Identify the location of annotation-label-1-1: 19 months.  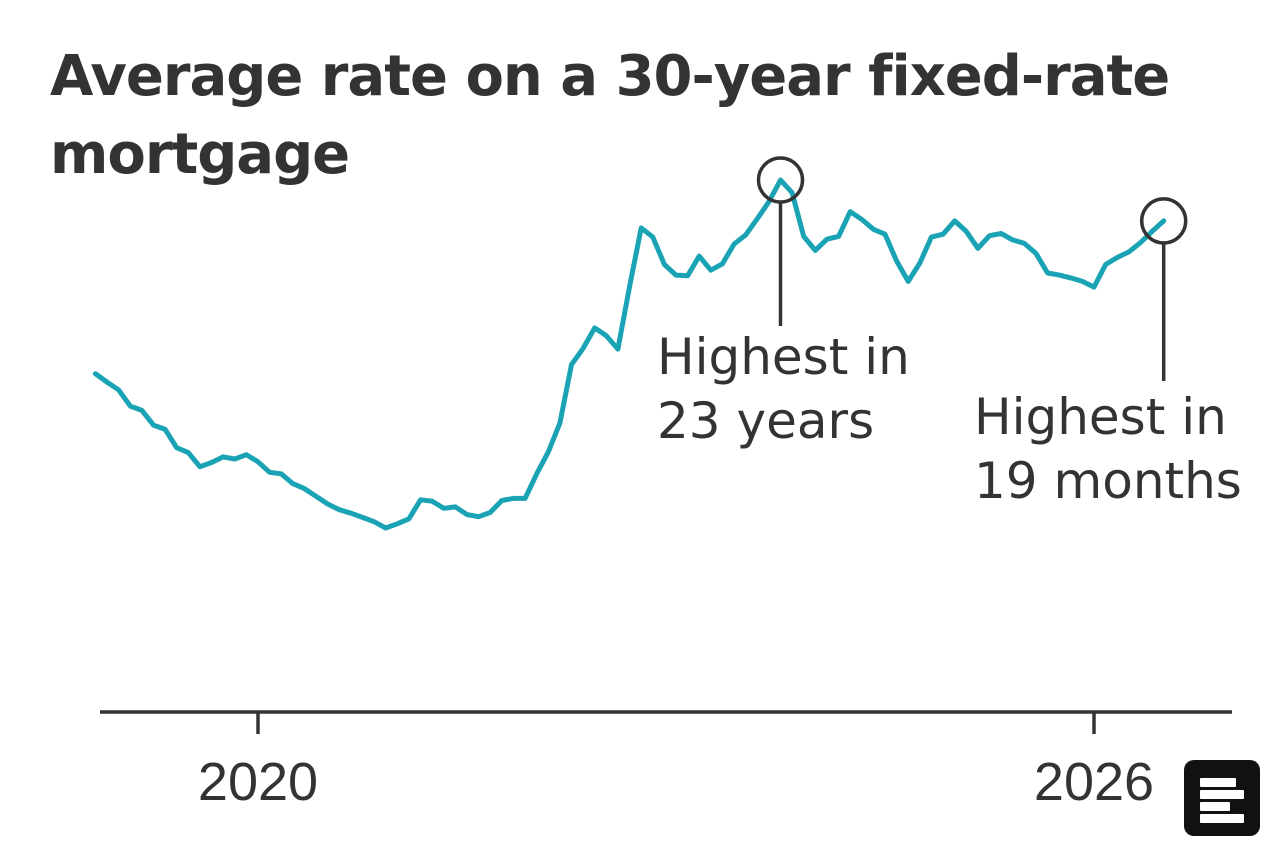
(1108, 481).